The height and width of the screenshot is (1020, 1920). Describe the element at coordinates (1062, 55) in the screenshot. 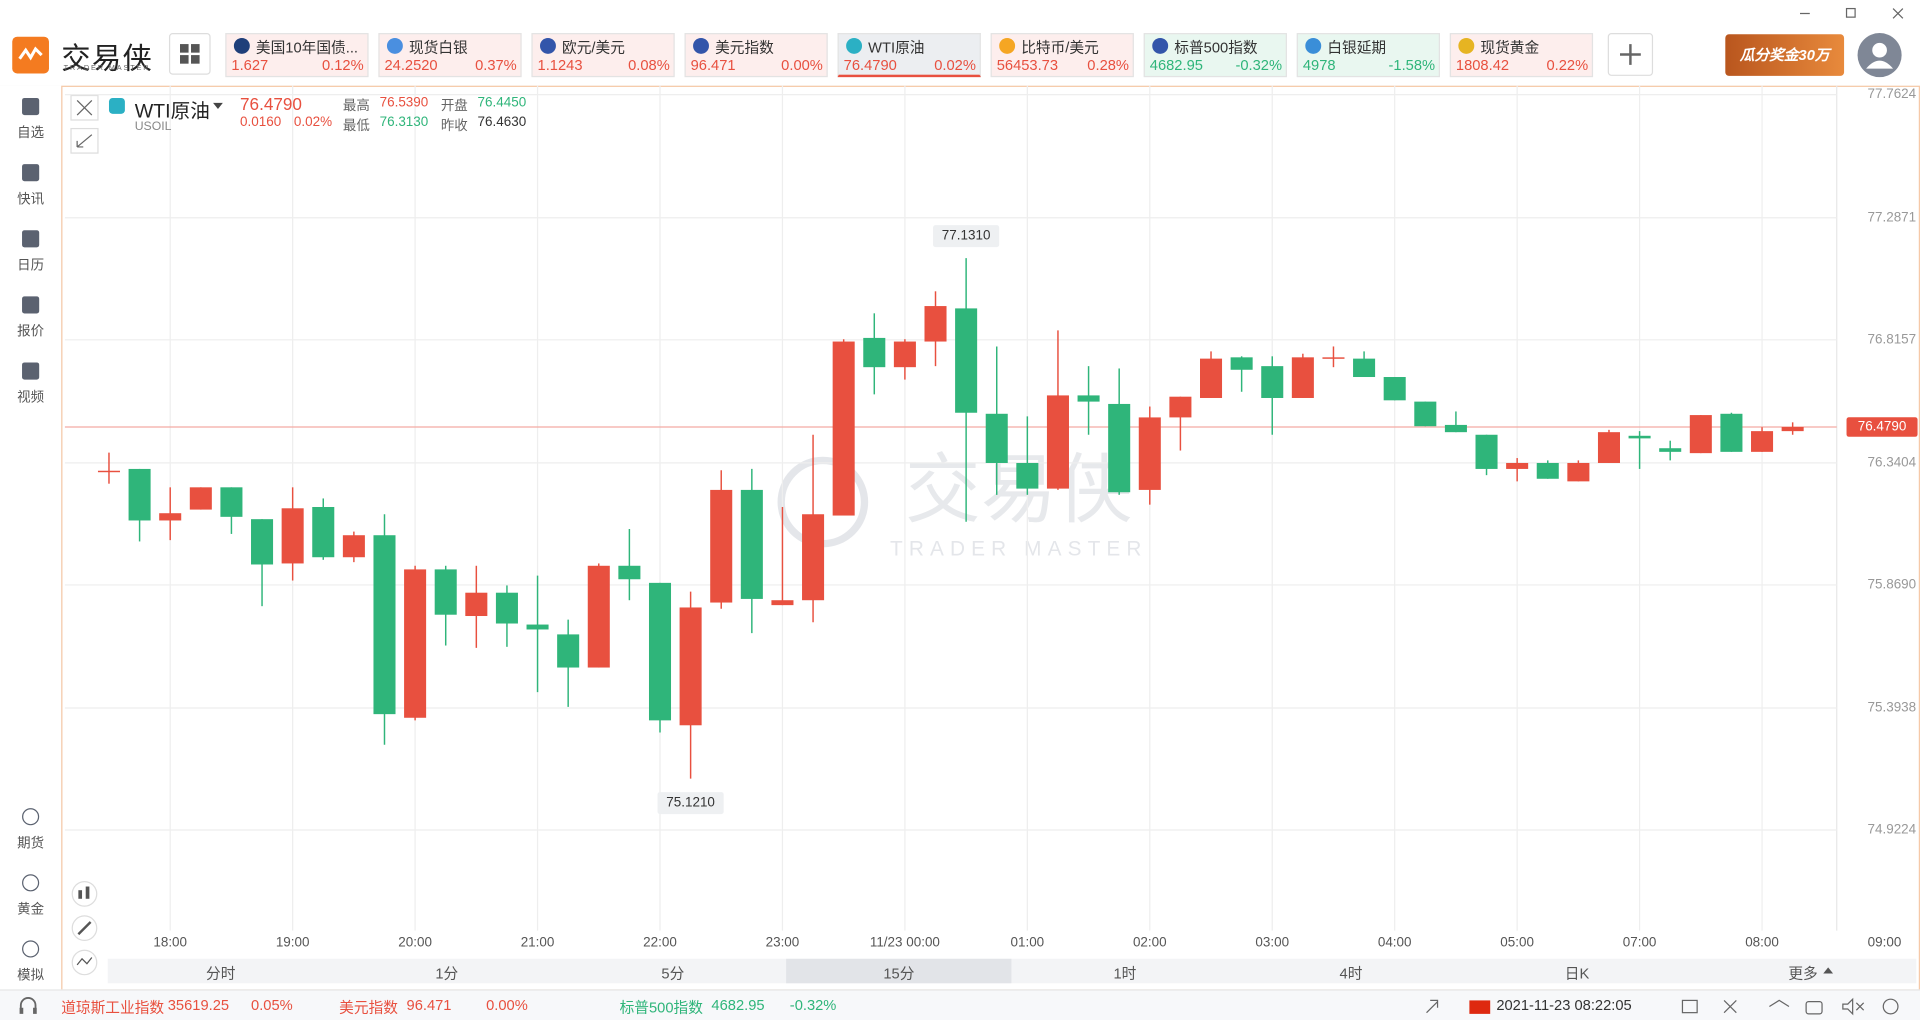

I see `ticker: 比特币/美元 56453.73 0.28%` at that location.